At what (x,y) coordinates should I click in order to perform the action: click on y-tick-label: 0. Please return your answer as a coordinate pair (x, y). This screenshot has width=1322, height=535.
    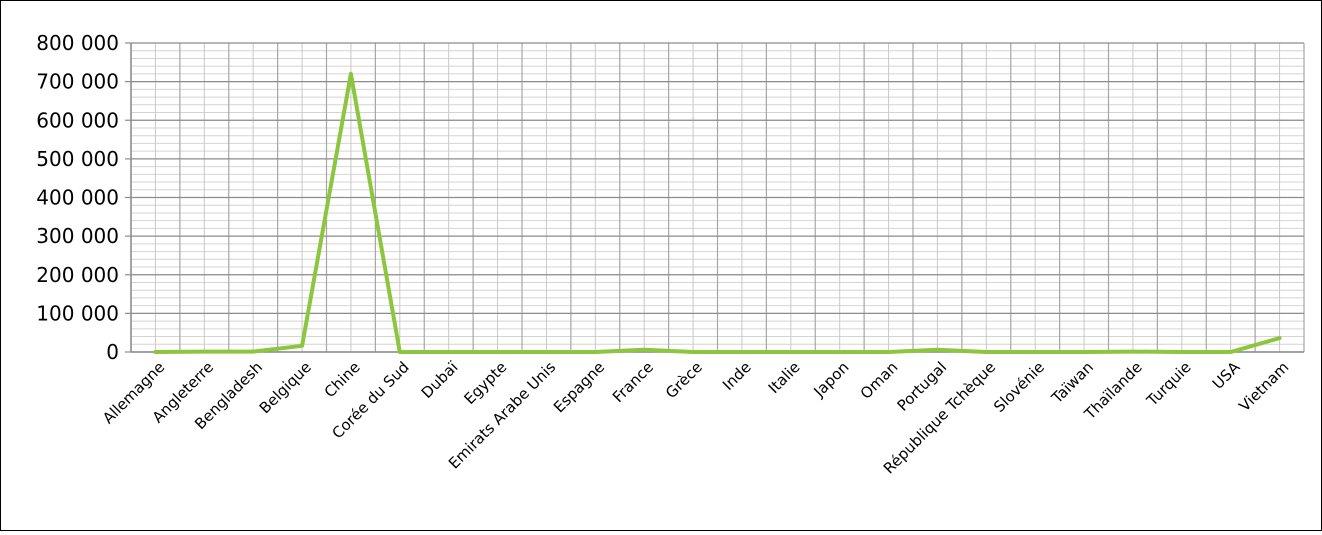
    Looking at the image, I should click on (112, 352).